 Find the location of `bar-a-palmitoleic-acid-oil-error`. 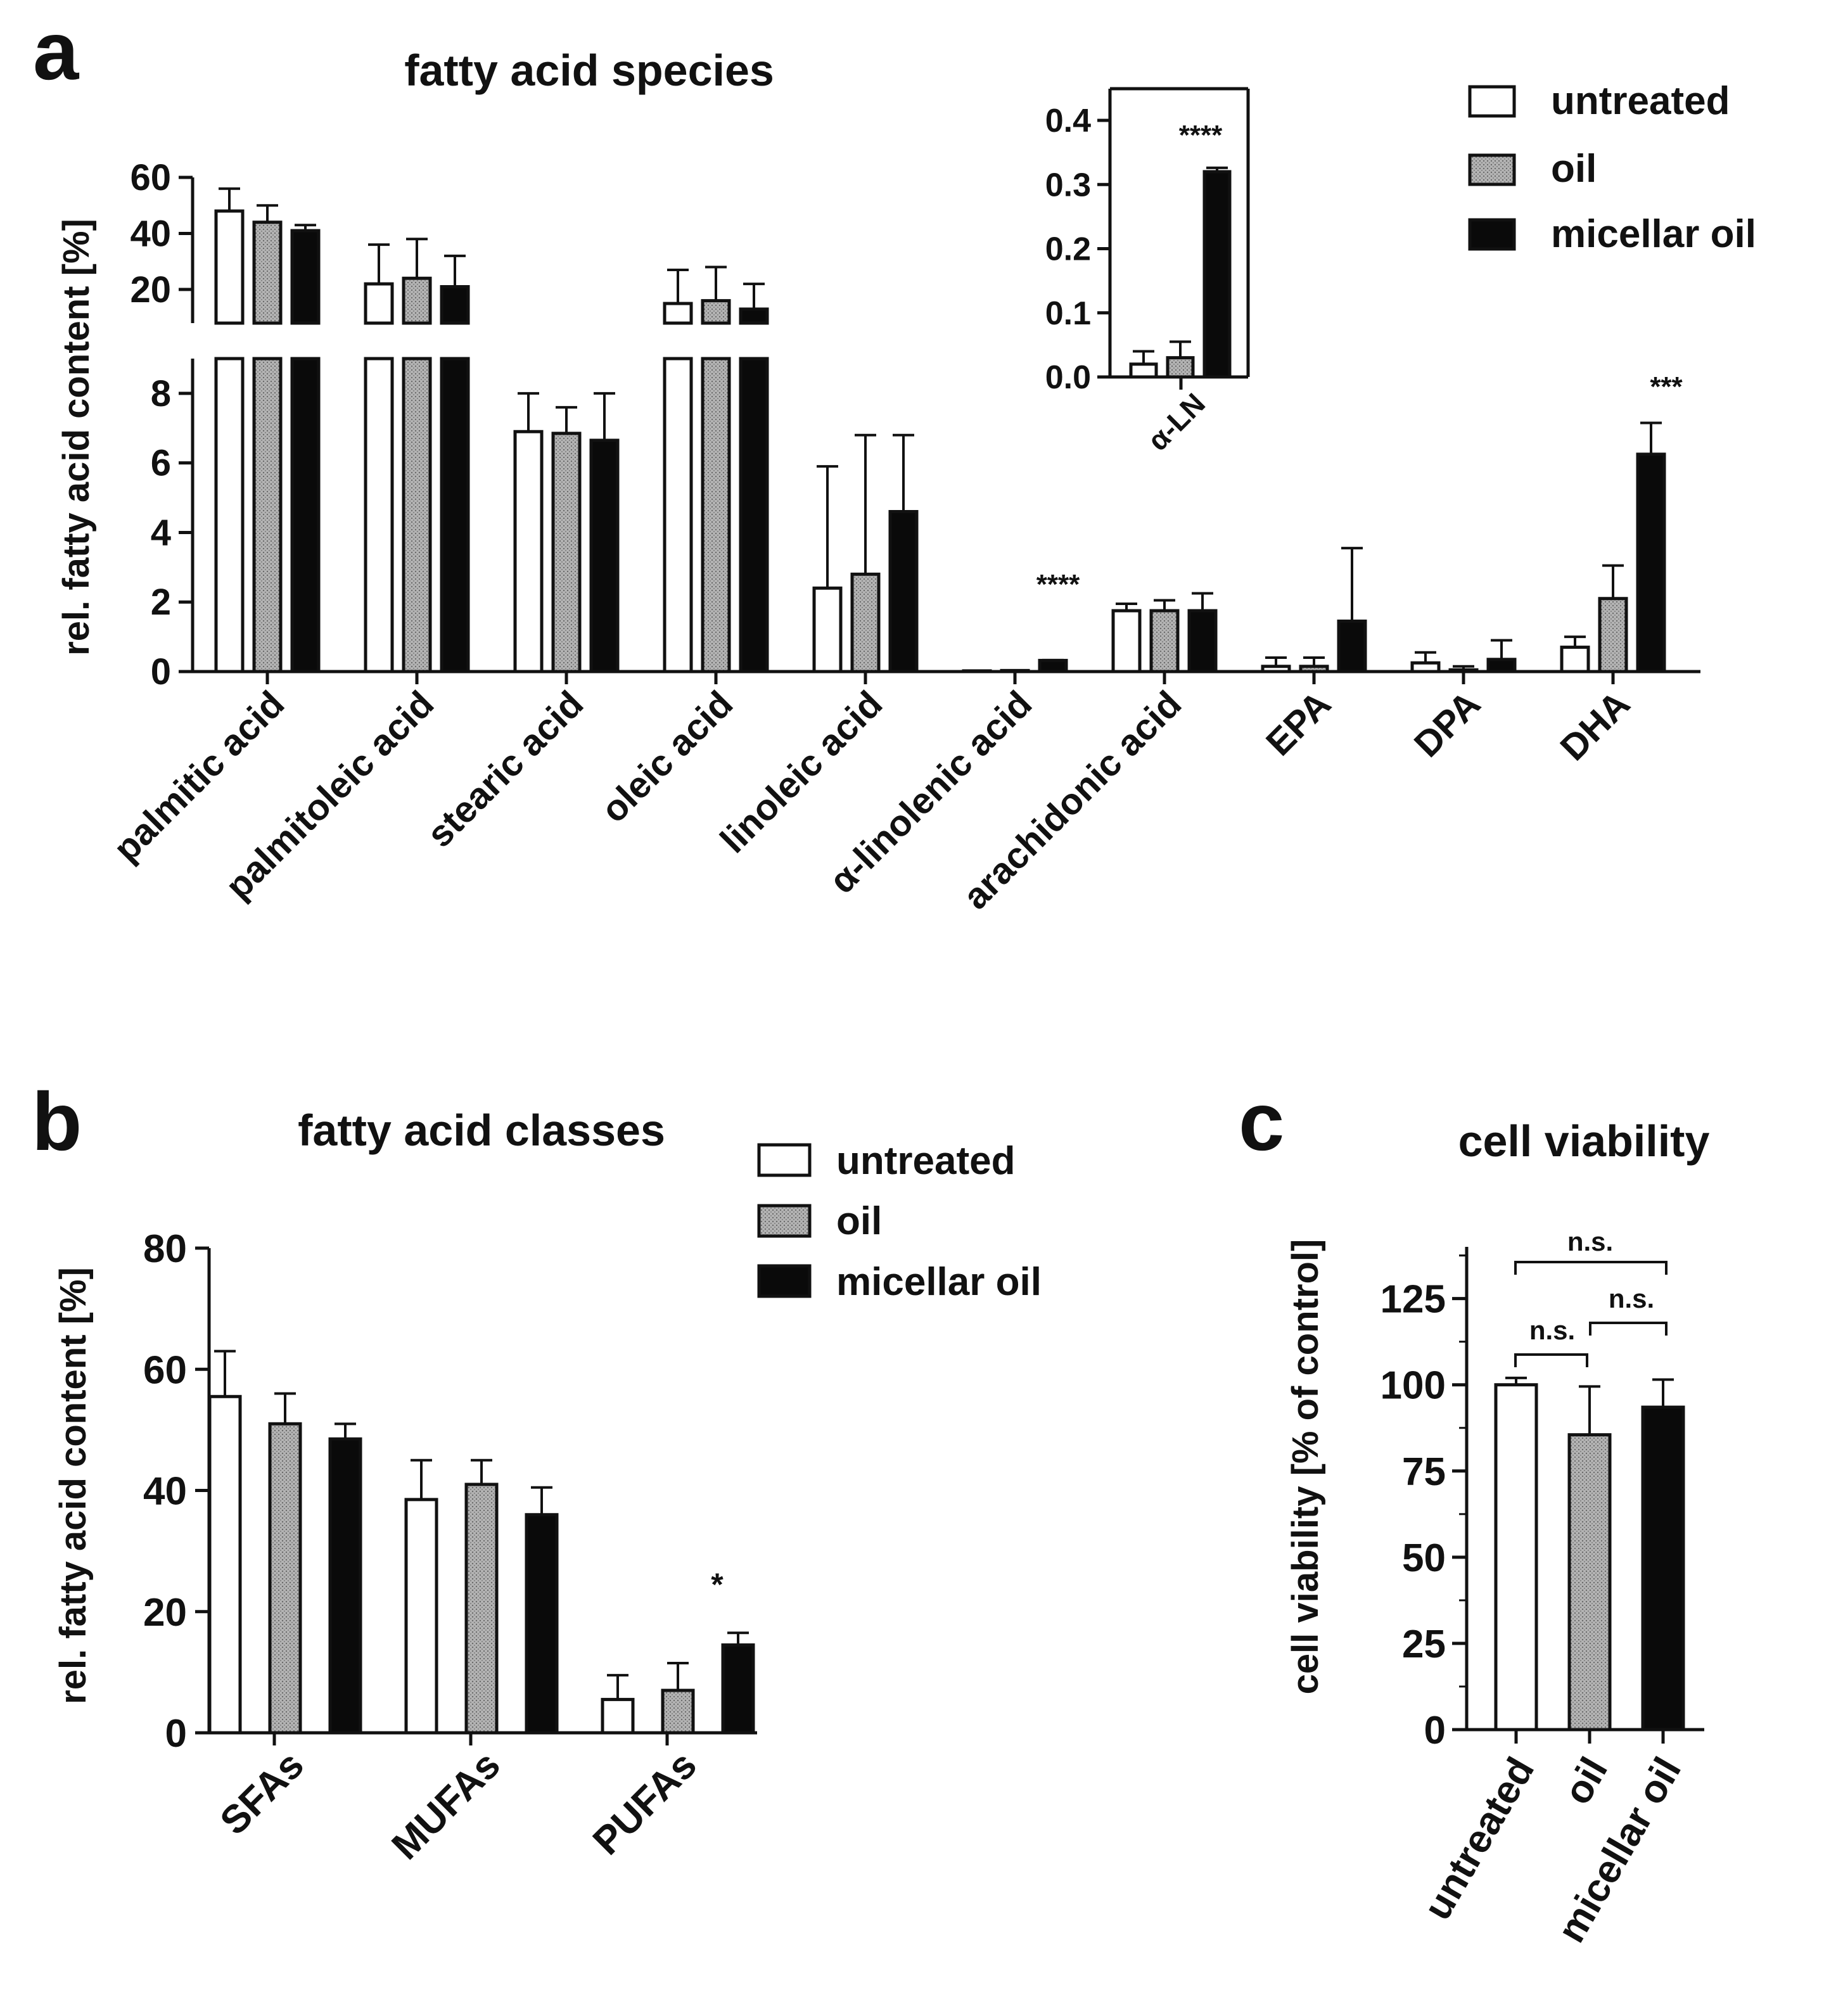

bar-a-palmitoleic-acid-oil-error is located at coordinates (417, 258).